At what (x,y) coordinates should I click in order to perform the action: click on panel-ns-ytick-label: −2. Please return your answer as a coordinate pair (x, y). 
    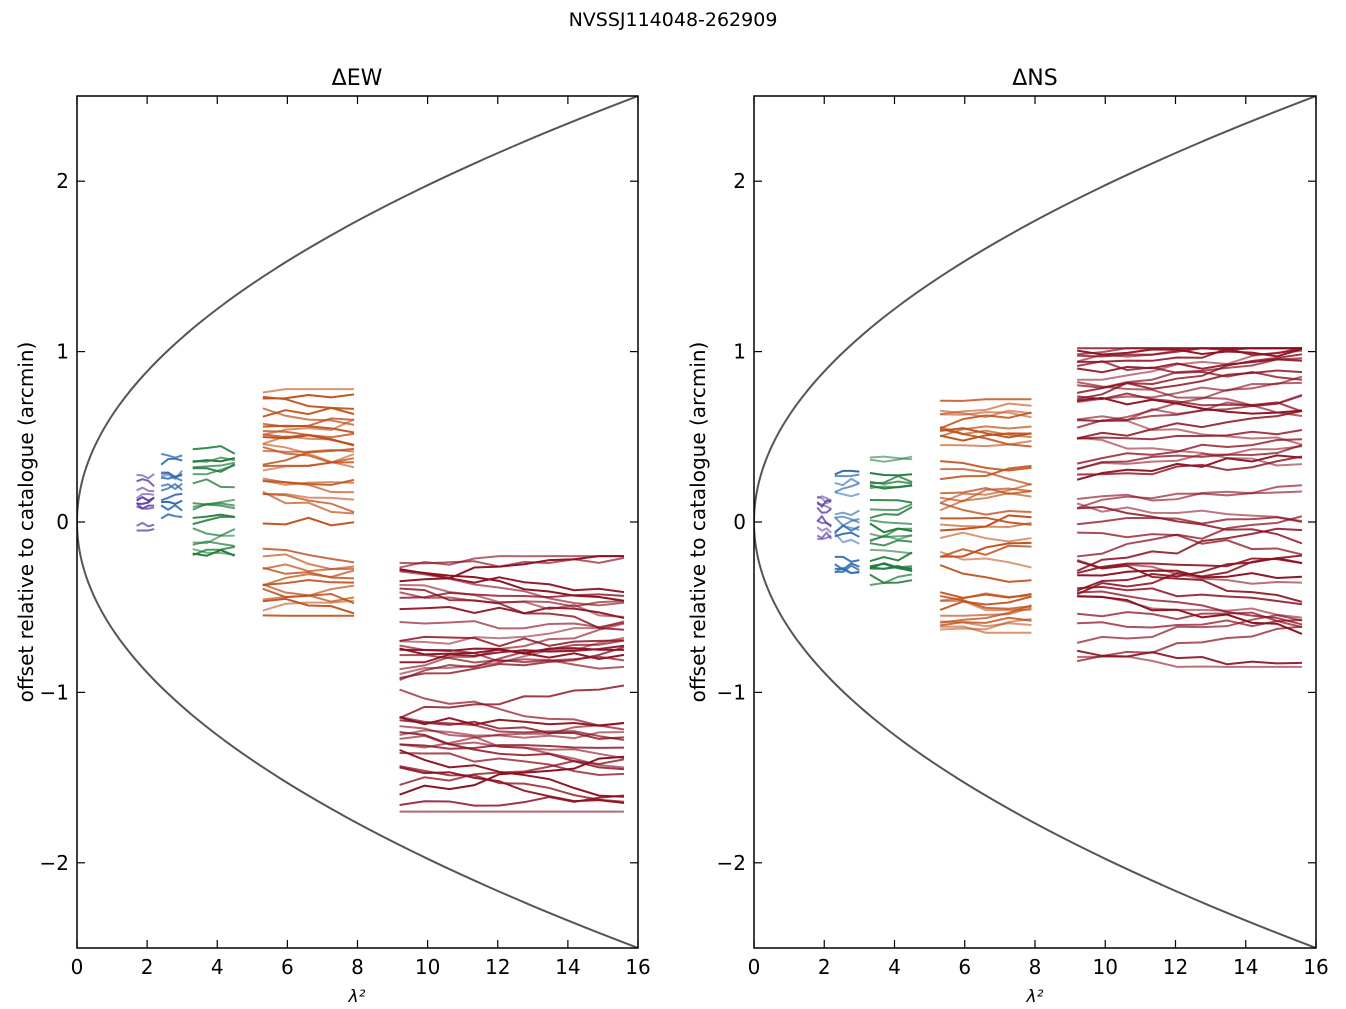
    Looking at the image, I should click on (731, 863).